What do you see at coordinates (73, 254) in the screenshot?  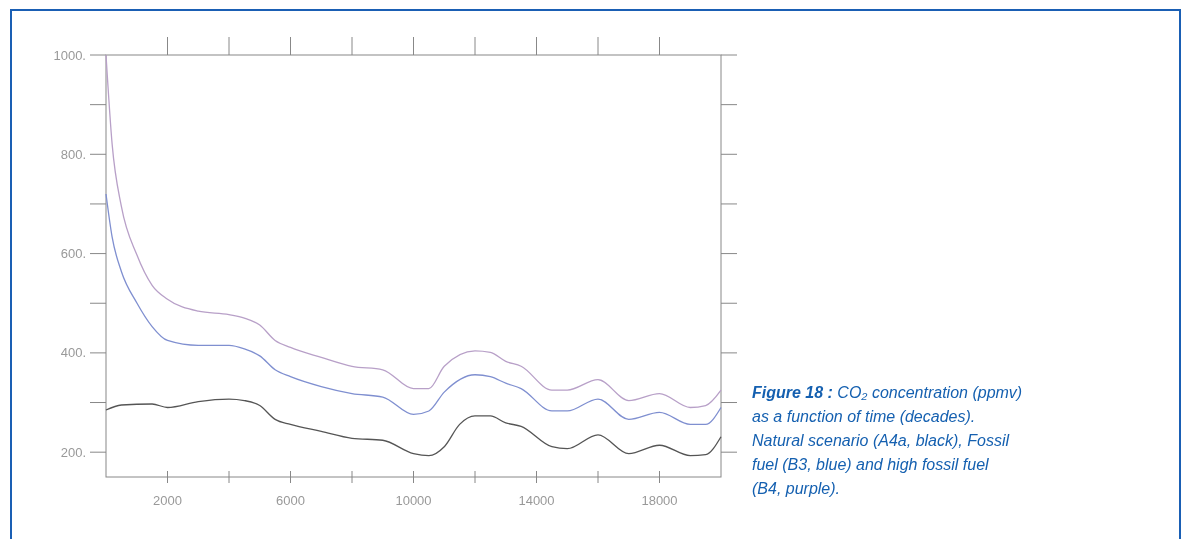 I see `y-tick-label: 600.` at bounding box center [73, 254].